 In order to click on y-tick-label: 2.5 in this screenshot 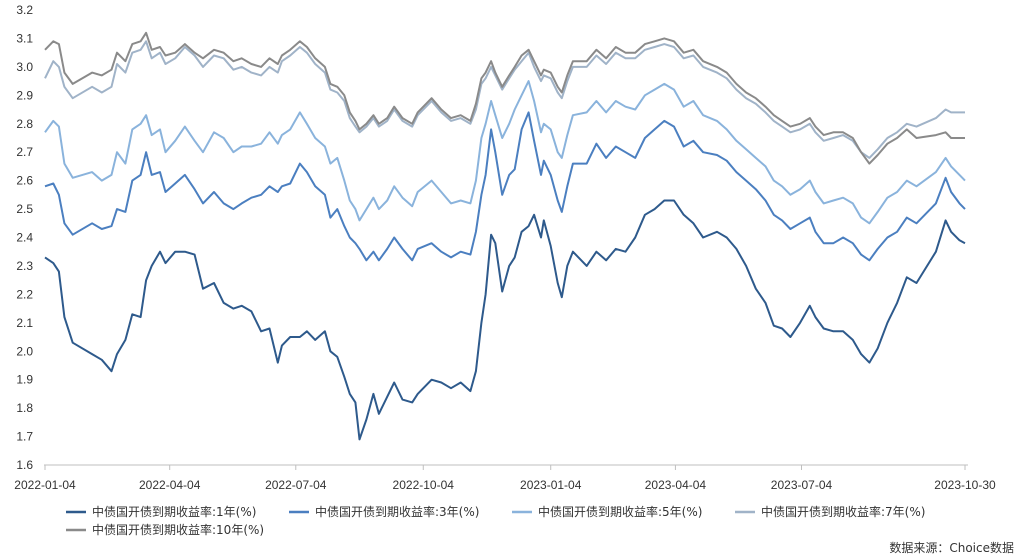, I will do `click(24, 209)`.